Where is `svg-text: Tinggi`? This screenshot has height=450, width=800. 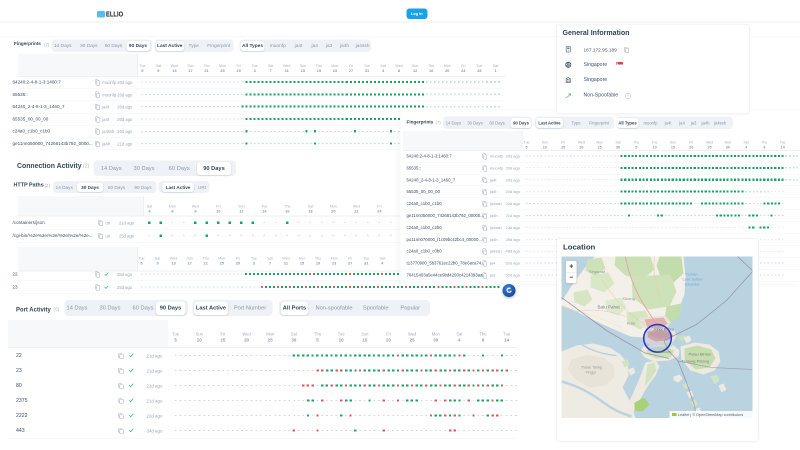 svg-text: Tinggi is located at coordinates (591, 373).